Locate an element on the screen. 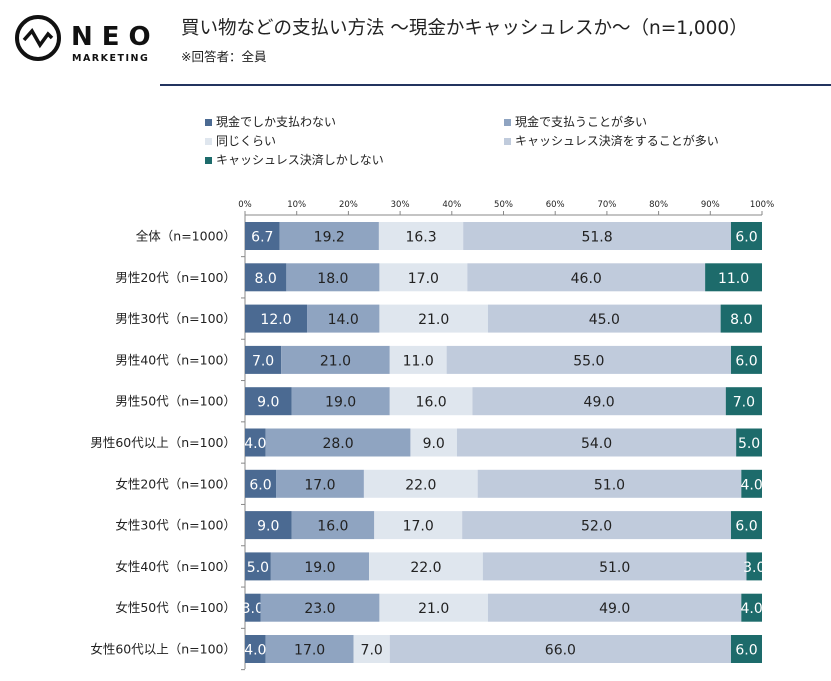 The image size is (831, 681). data-label: 55.0 is located at coordinates (588, 361).